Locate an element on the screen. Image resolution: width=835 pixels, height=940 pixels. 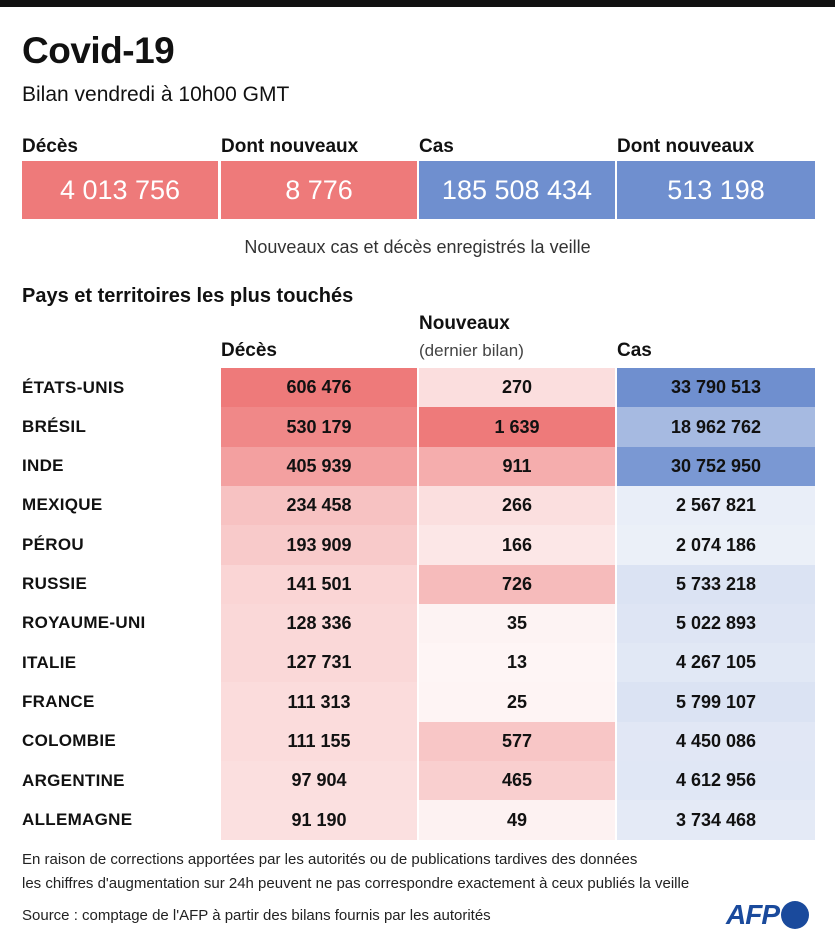
summary-box-deaths: 4 013 756 is located at coordinates (120, 190).